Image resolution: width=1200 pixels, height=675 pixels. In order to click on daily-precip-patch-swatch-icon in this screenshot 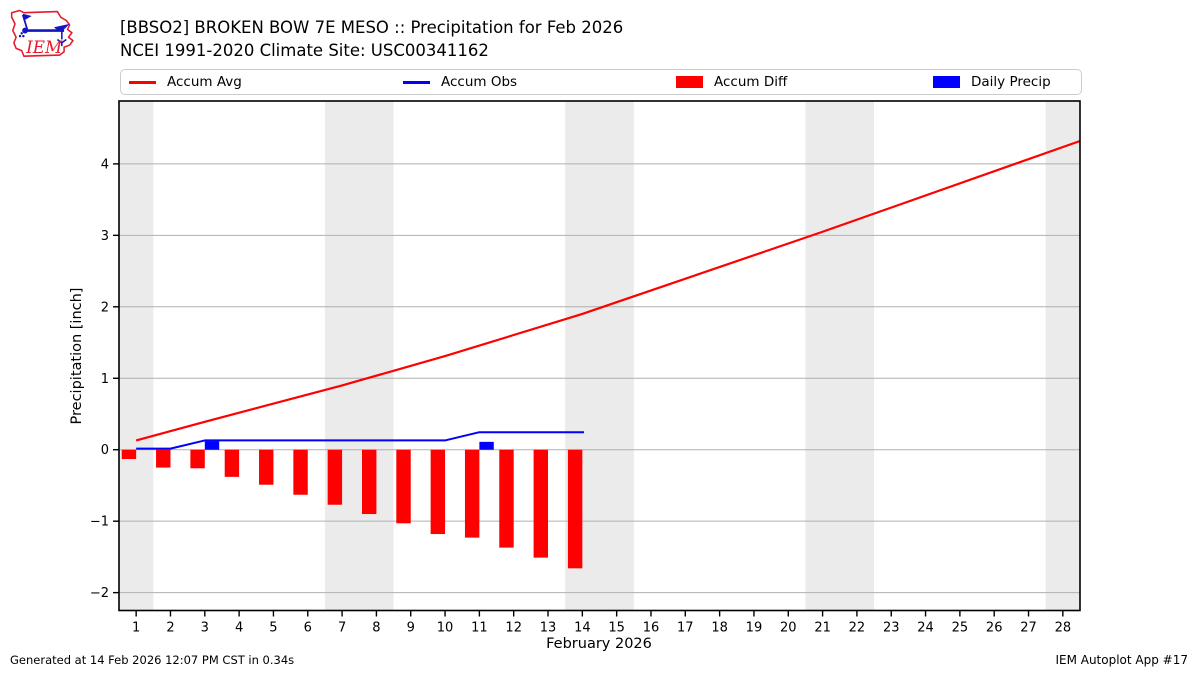, I will do `click(946, 82)`.